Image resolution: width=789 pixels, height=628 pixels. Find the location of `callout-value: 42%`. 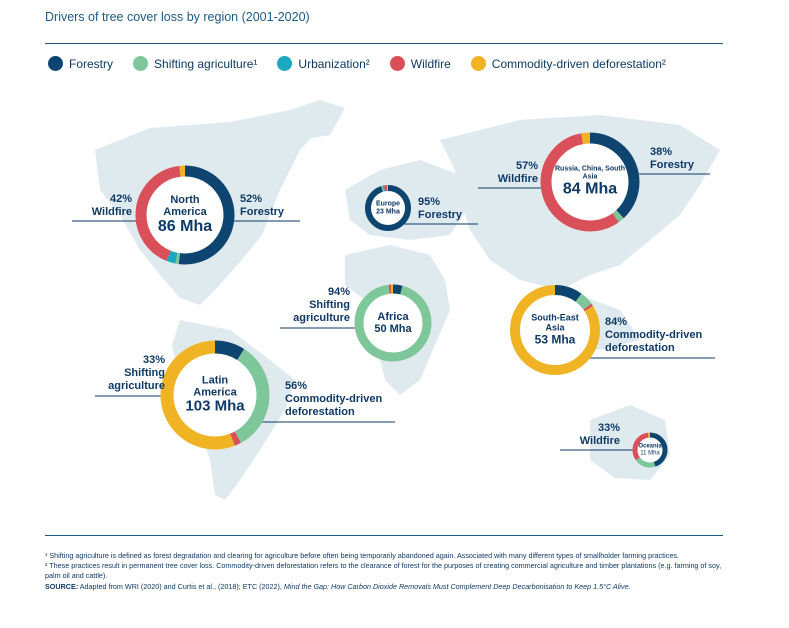

callout-value: 42% is located at coordinates (120, 199).